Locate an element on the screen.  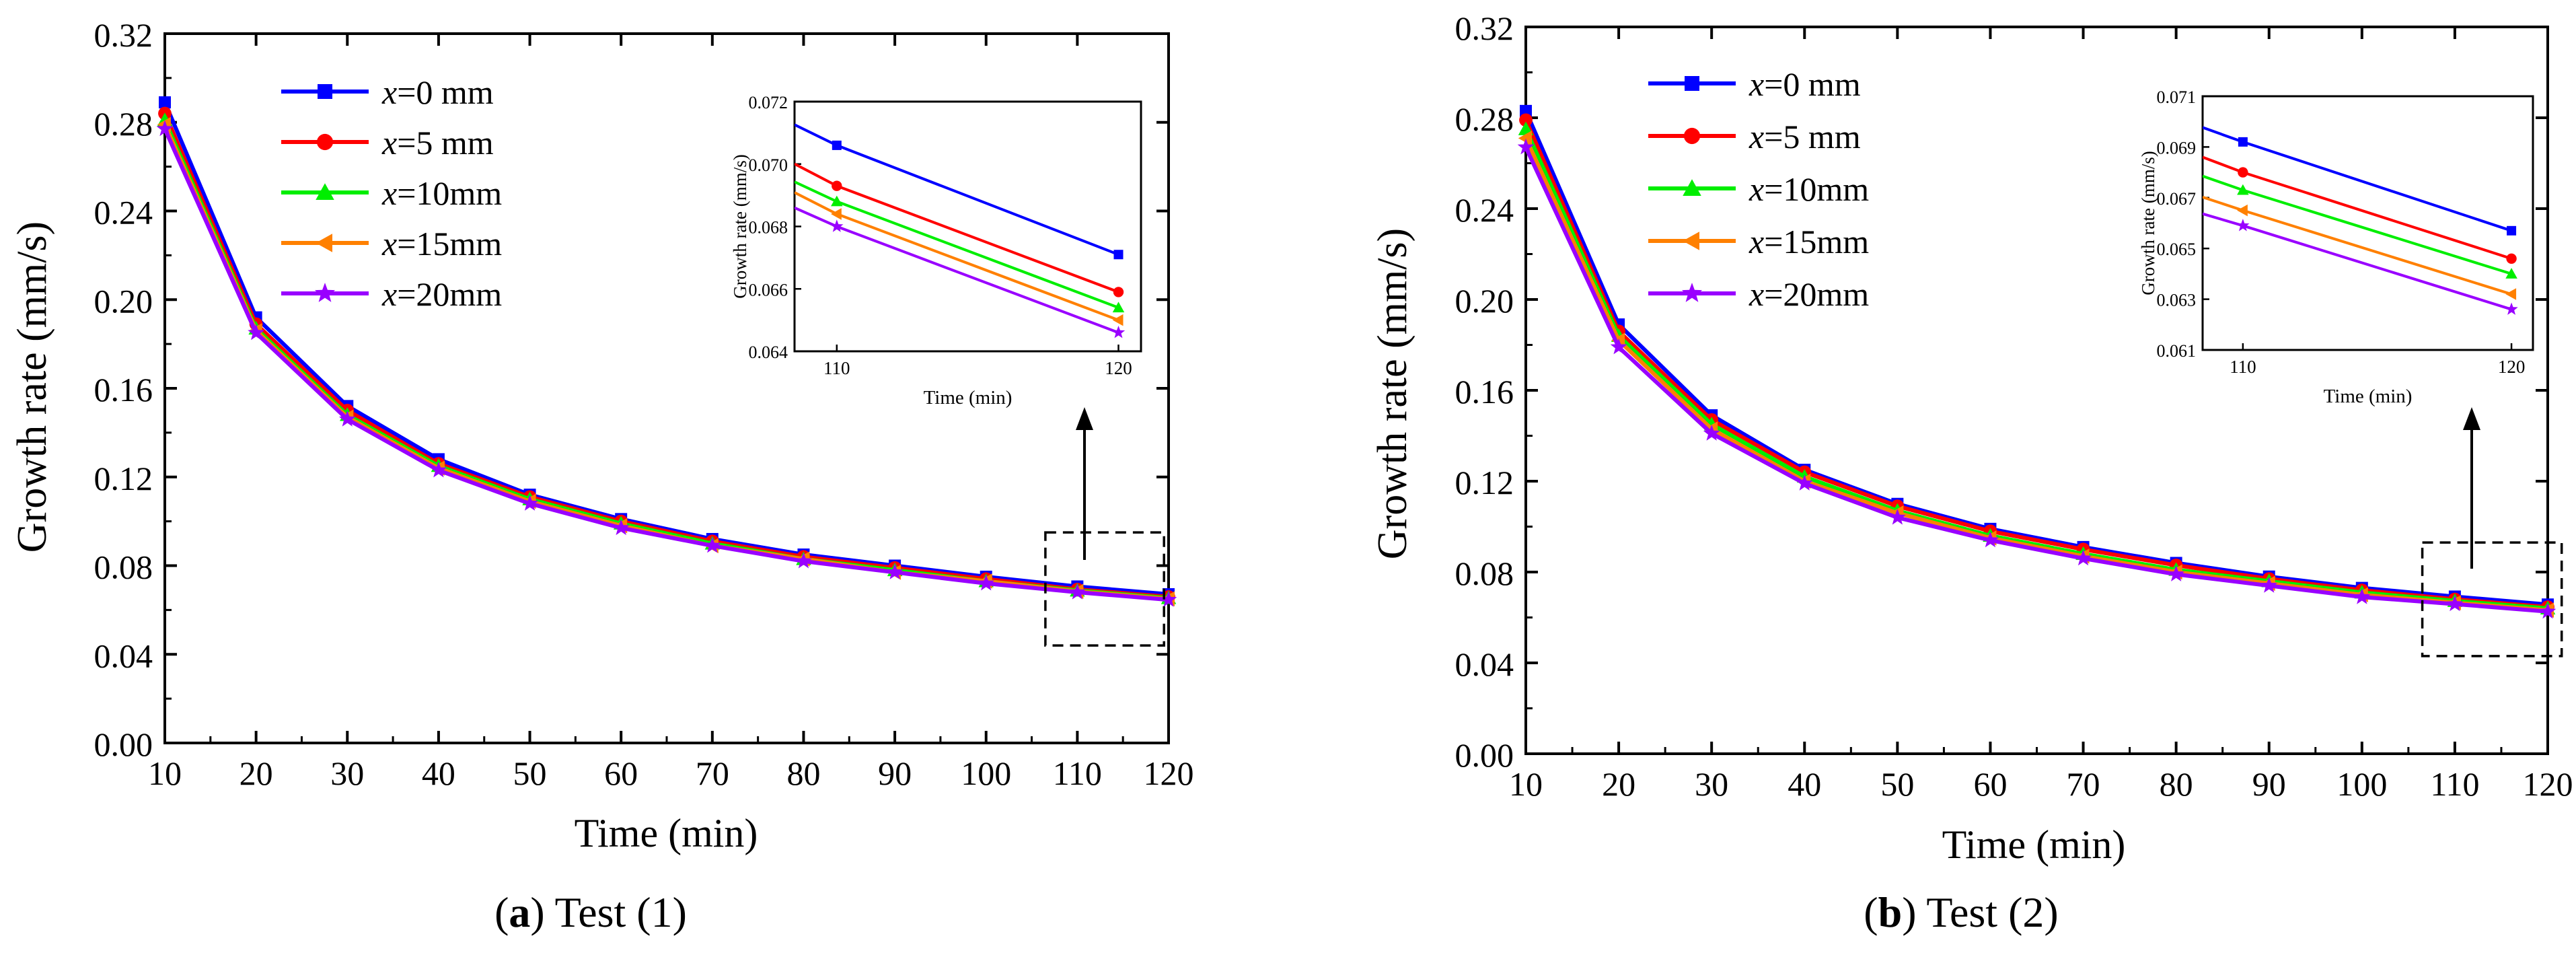
inset-y-axis-label: Growth rate (mm/s) is located at coordinates (740, 226).